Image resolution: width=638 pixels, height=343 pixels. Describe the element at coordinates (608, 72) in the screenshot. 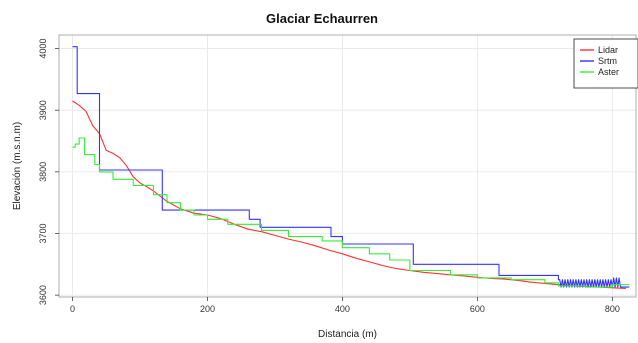

I see `legend-label: Aster` at that location.